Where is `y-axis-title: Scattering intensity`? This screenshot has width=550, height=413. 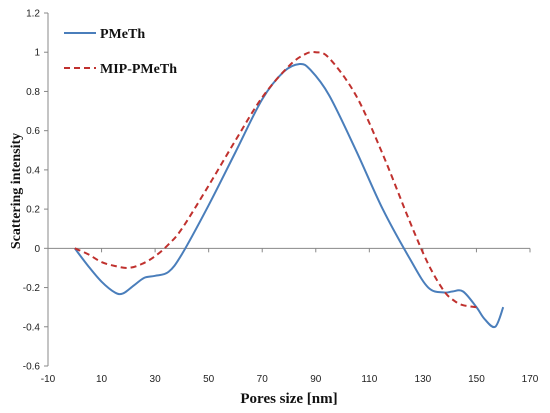
y-axis-title: Scattering intensity is located at coordinates (16, 191).